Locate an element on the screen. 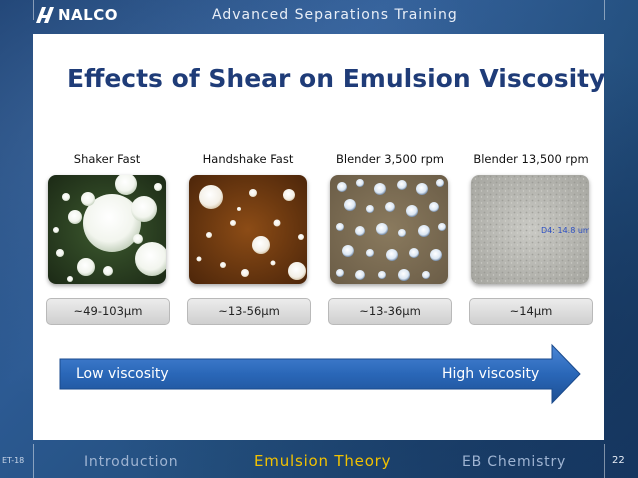 The height and width of the screenshot is (478, 638). high-viscosity-label: High viscosity is located at coordinates (491, 374).